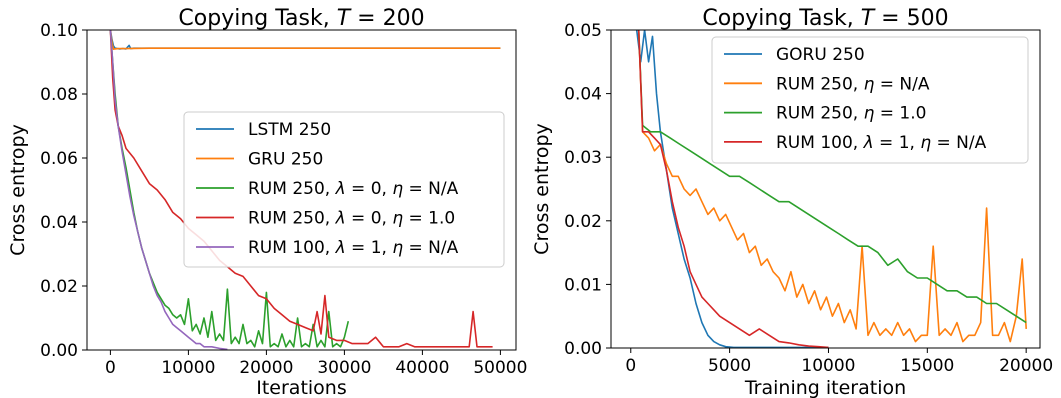  What do you see at coordinates (59, 159) in the screenshot?
I see `y-tick-label: 0.06` at bounding box center [59, 159].